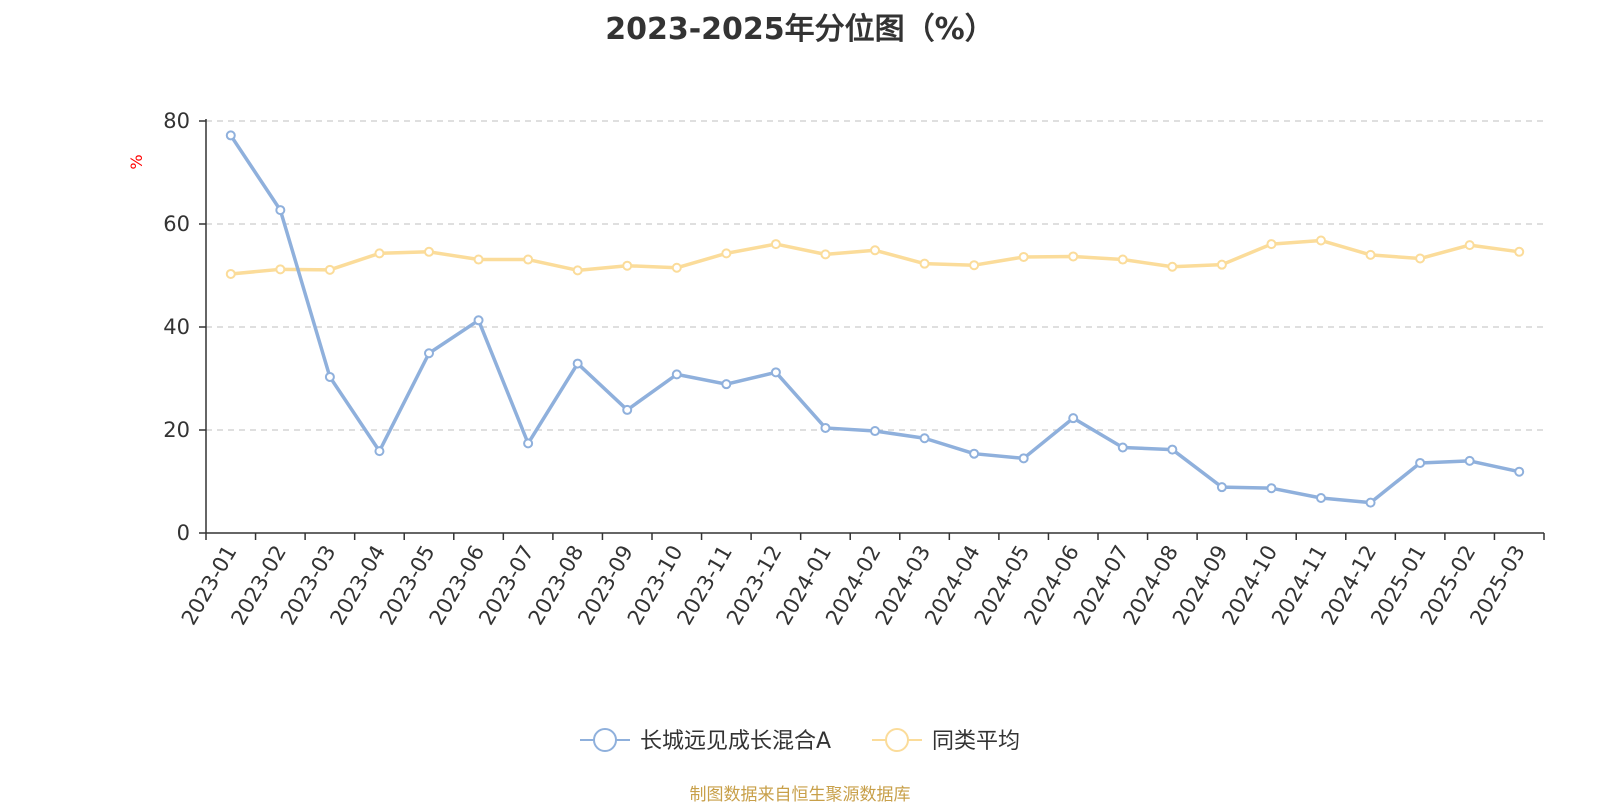 The width and height of the screenshot is (1600, 805). I want to click on chart-title: 2023-2025年分位图（%）, so click(800, 29).